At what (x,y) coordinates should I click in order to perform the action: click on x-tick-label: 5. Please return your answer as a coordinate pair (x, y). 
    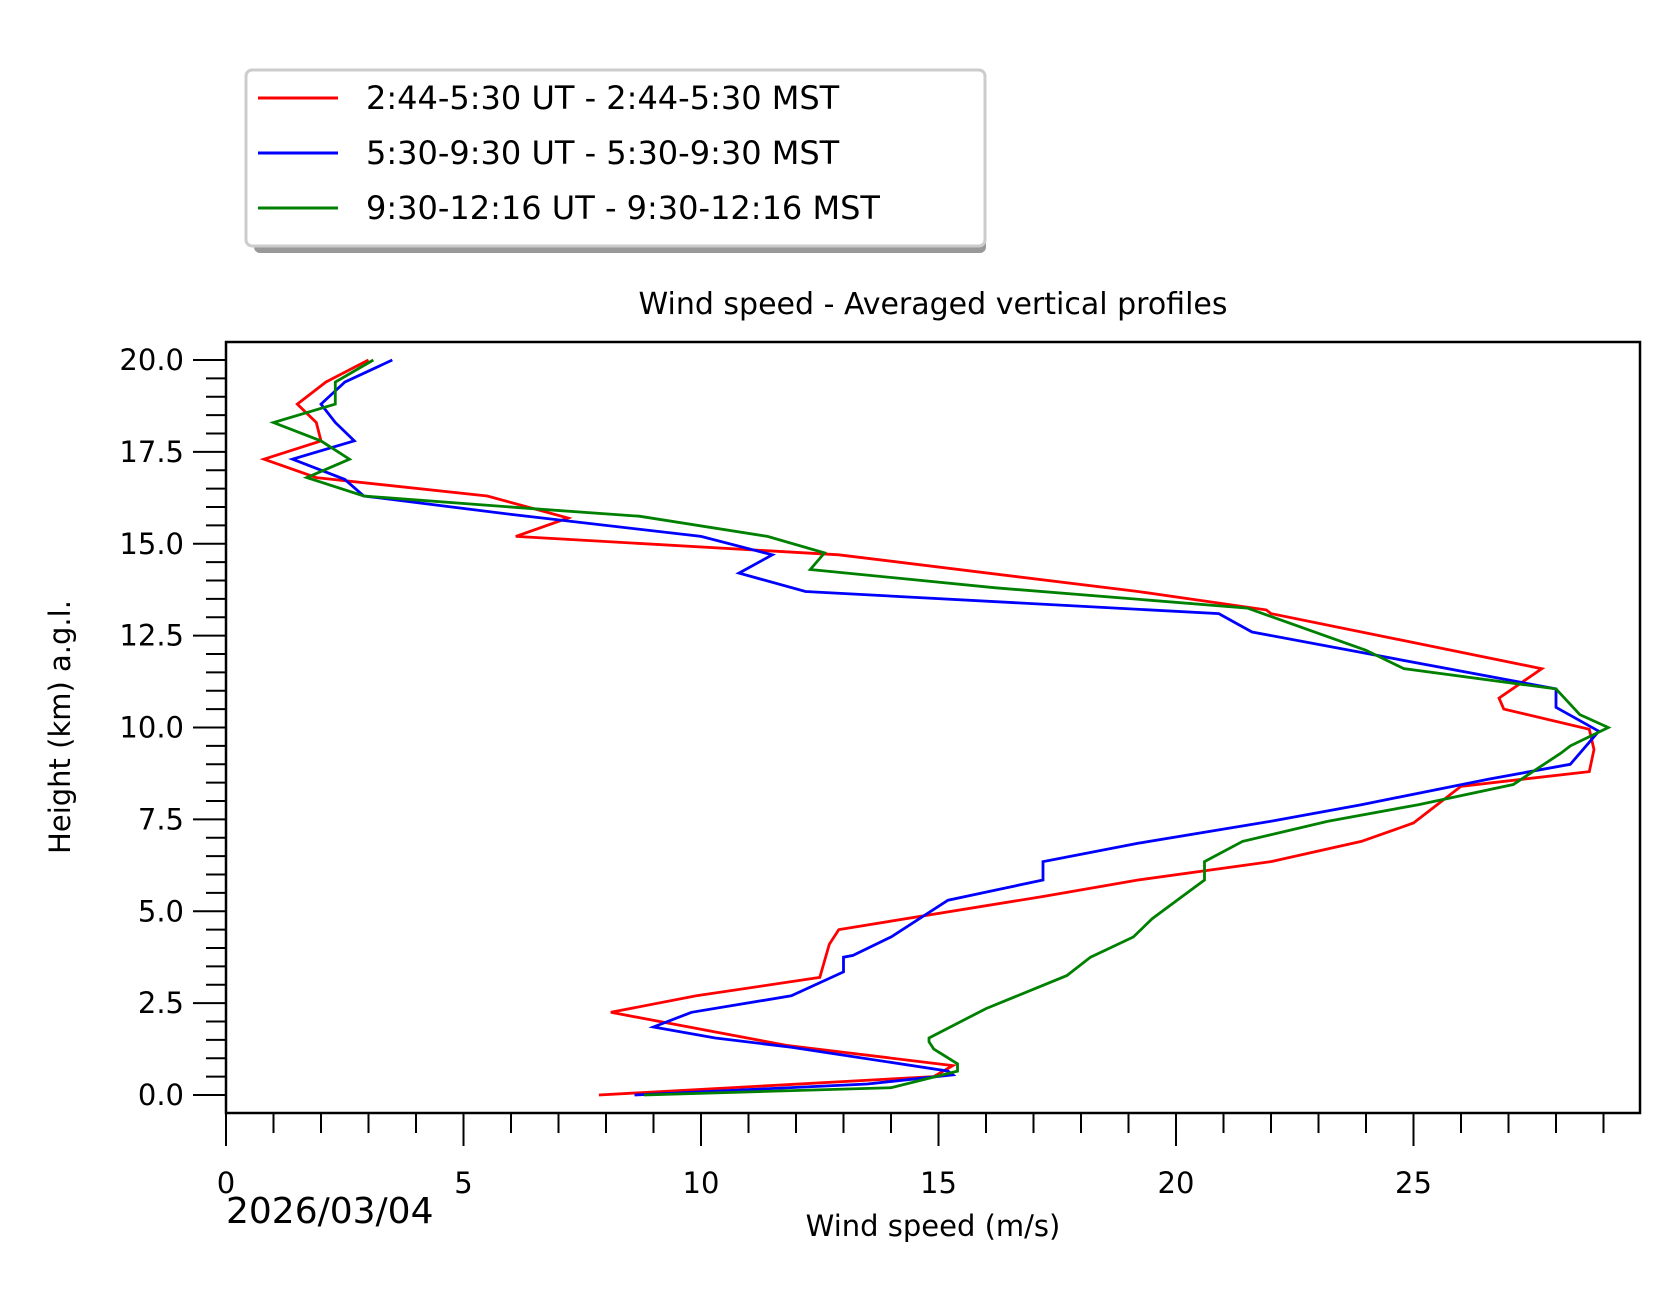
    Looking at the image, I should click on (463, 1183).